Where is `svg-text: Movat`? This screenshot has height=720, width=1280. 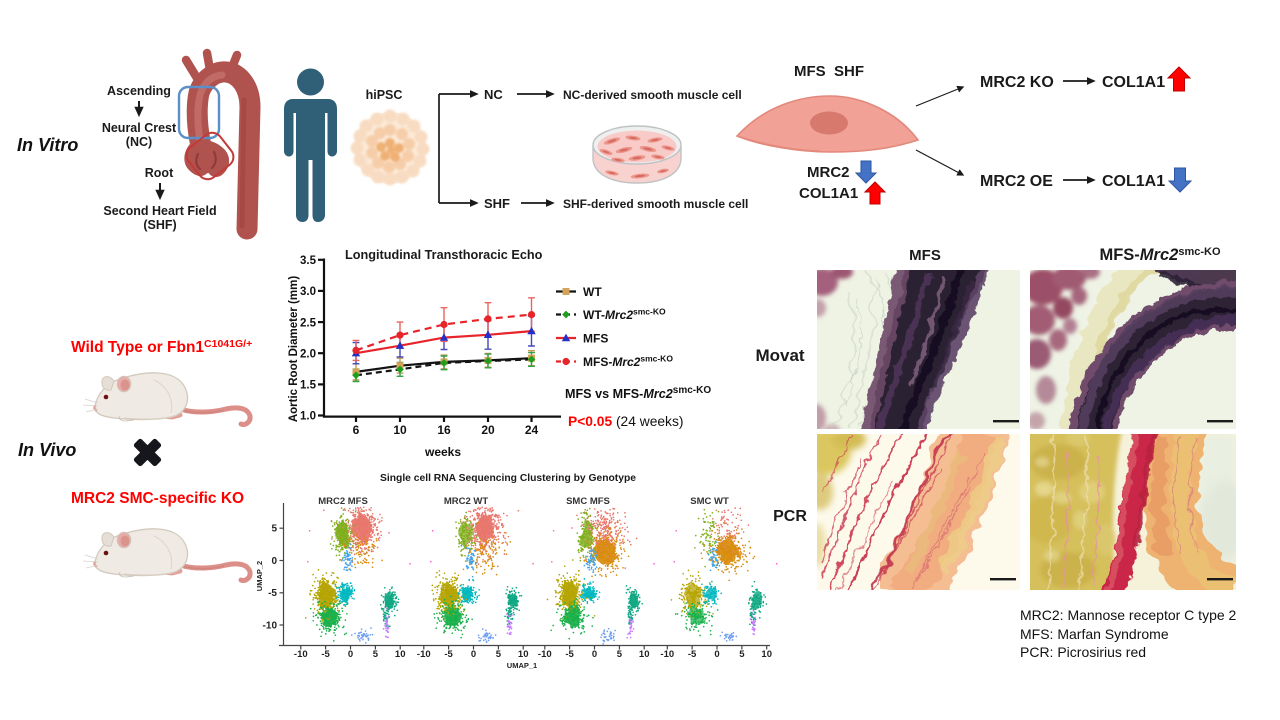 svg-text: Movat is located at coordinates (779, 355).